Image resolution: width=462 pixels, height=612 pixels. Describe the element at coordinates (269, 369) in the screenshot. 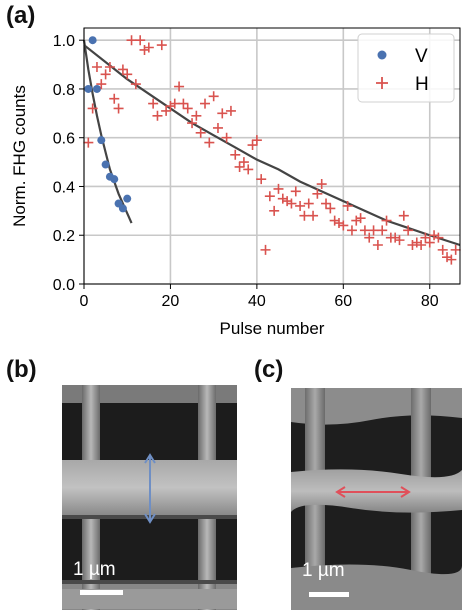

I see `panel-label-c: (c)` at that location.